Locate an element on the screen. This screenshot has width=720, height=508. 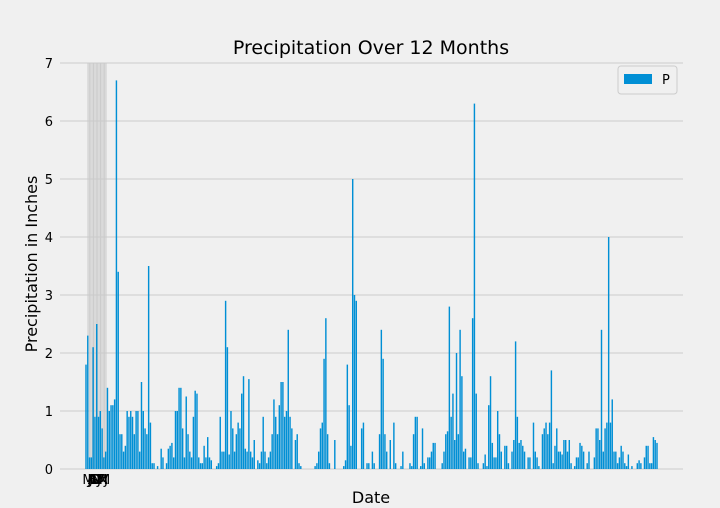
x-tick-label: F is located at coordinates (100, 480).